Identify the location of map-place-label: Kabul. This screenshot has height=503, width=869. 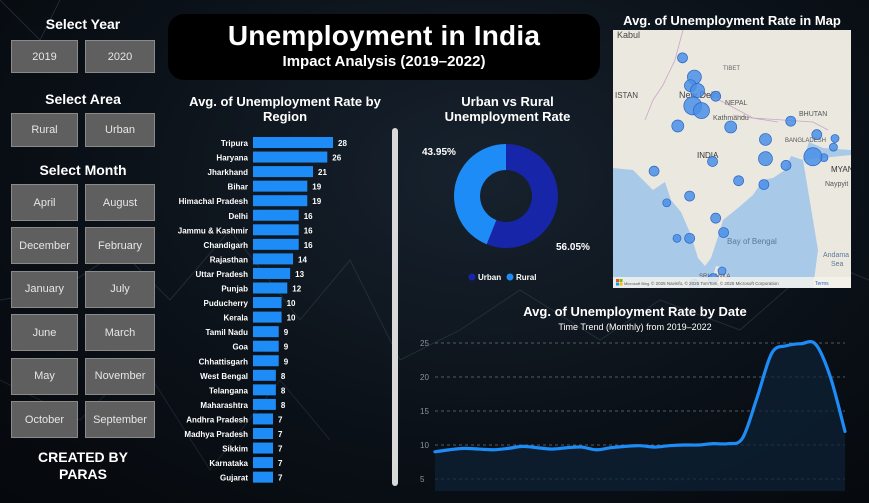
(628, 35).